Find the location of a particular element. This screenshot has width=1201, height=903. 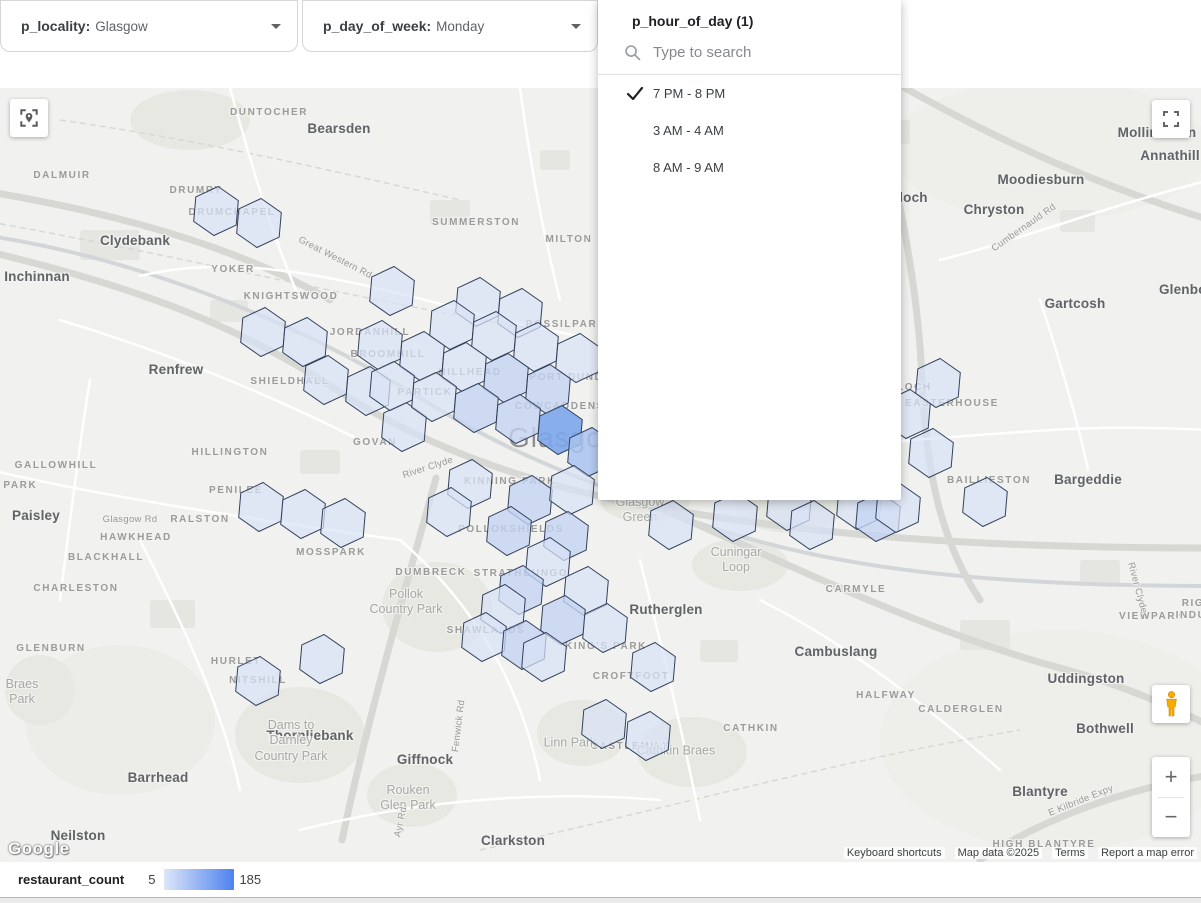

filter-value: Monday is located at coordinates (460, 26).